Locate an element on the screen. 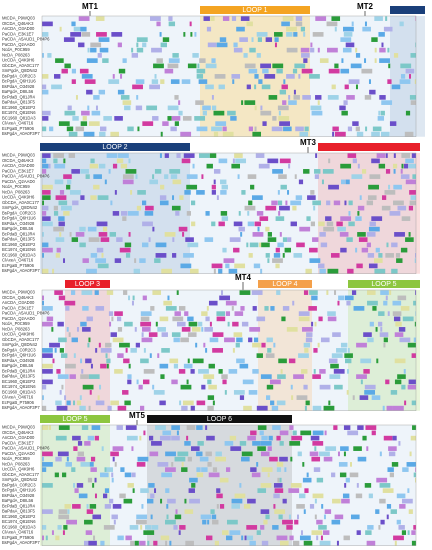  sequence-name: BcPdaB_Q81JR4 is located at coordinates (18, 370).